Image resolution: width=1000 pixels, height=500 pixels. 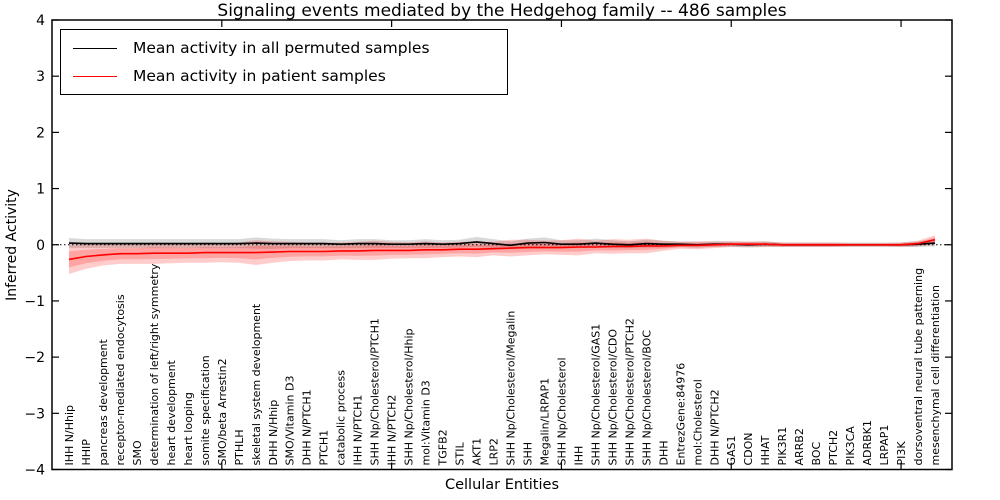 I want to click on x-category-label: receptor-mediated endocytosis, so click(x=120, y=379).